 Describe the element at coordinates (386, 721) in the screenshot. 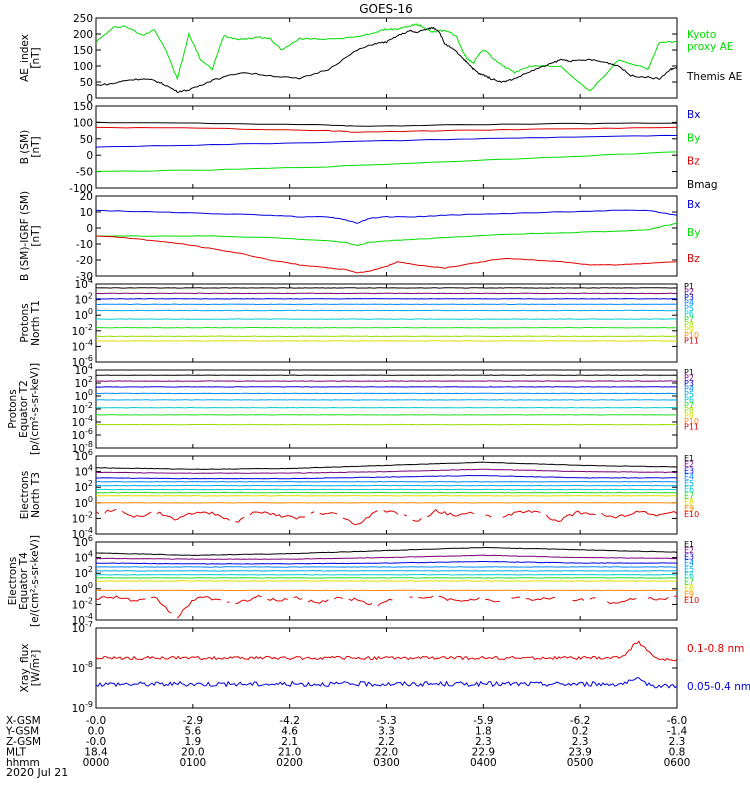

I see `x-row-value: -5.3` at that location.